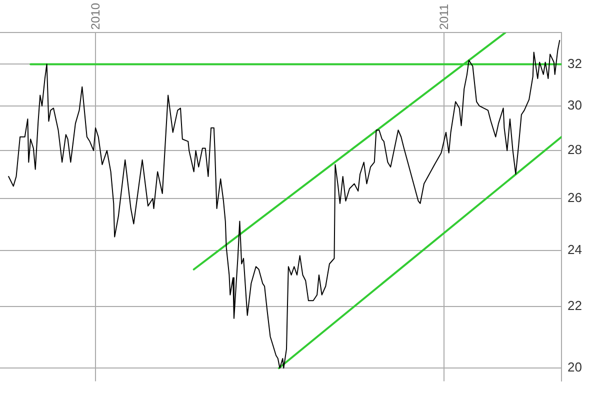 The width and height of the screenshot is (592, 395). Describe the element at coordinates (575, 63) in the screenshot. I see `y-tick-label: 32` at that location.